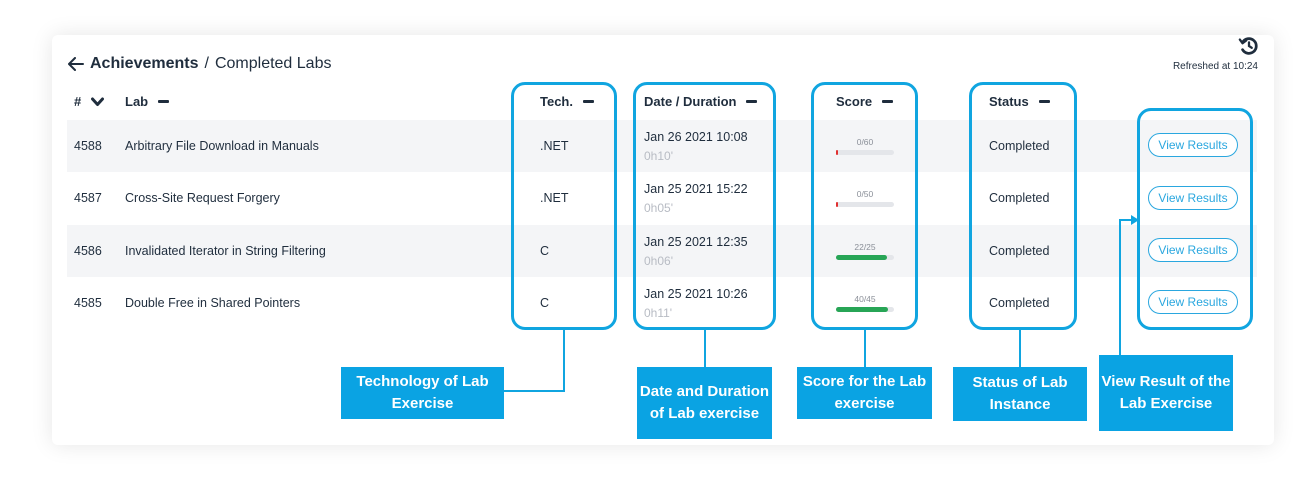 This screenshot has height=500, width=1310. What do you see at coordinates (88, 198) in the screenshot?
I see `row-id: 4587` at bounding box center [88, 198].